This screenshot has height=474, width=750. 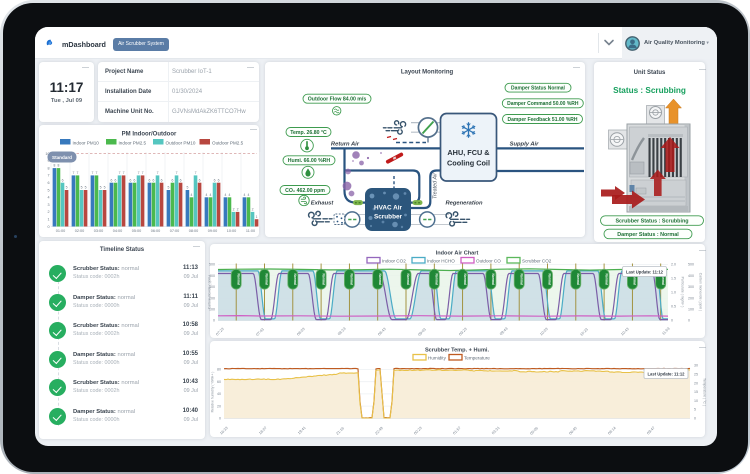 I want to click on svg-text: Return Air, so click(x=345, y=145).